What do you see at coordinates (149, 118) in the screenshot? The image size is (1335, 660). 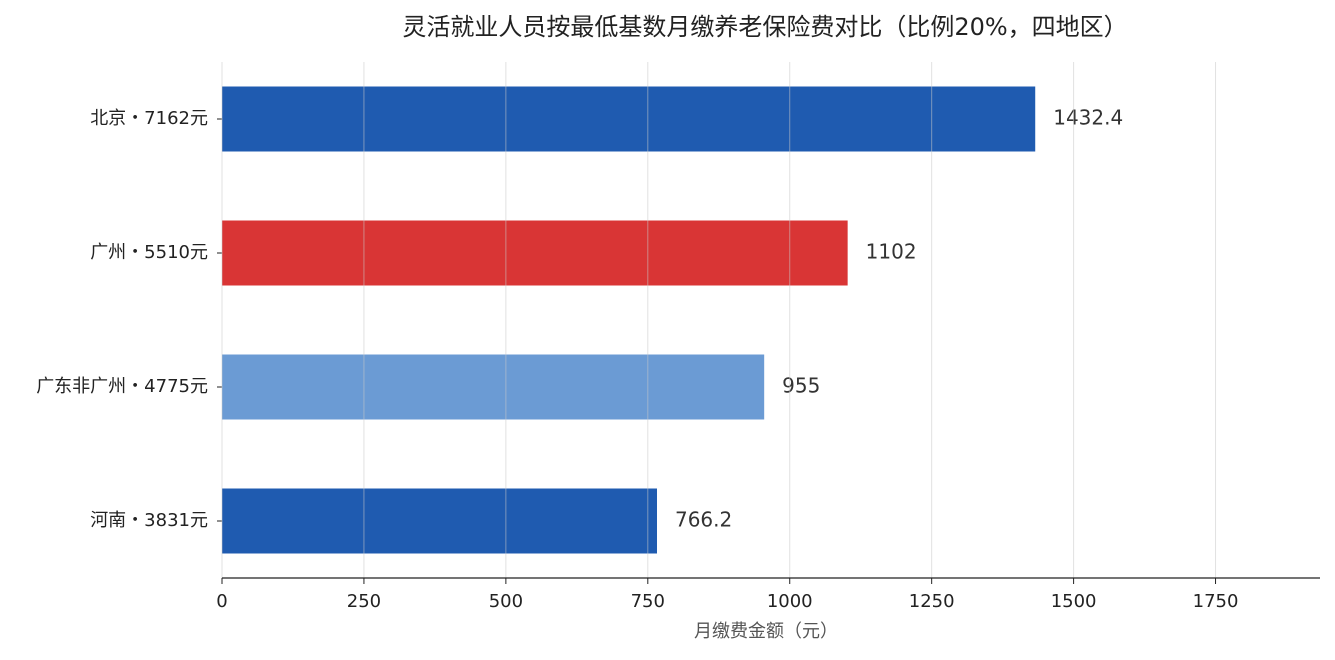 I see `y-tick-label: 北京・7162元` at bounding box center [149, 118].